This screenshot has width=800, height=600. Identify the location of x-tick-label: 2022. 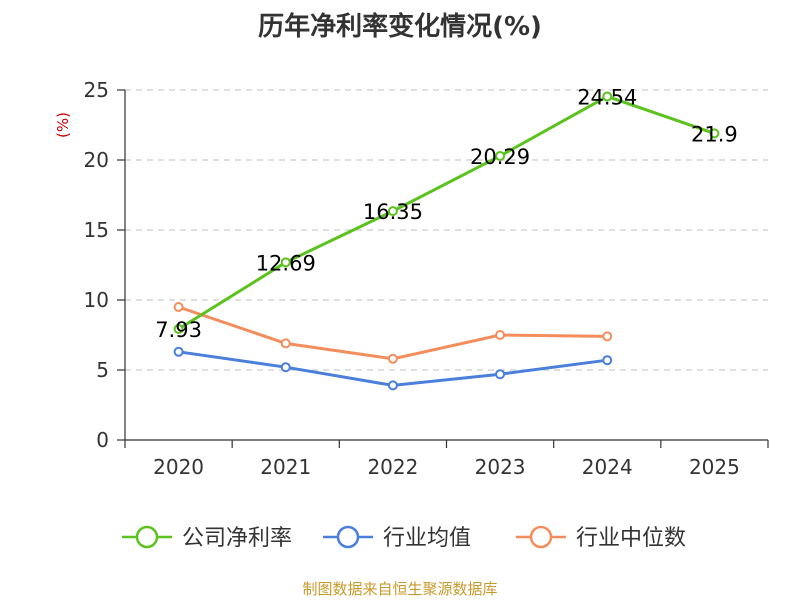
(392, 467).